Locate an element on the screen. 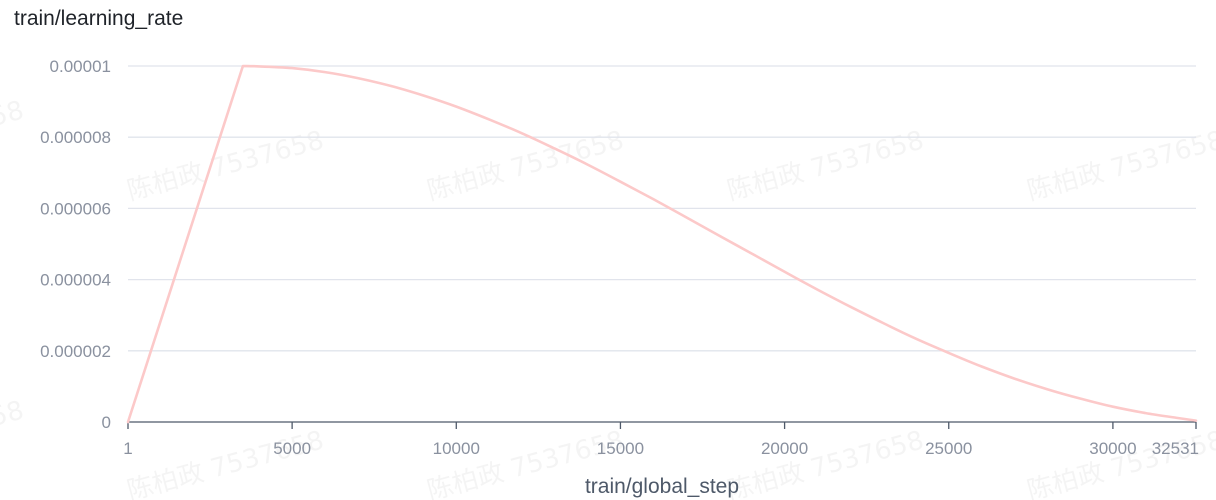 Image resolution: width=1216 pixels, height=500 pixels. x-tick-label: 32531 is located at coordinates (1175, 448).